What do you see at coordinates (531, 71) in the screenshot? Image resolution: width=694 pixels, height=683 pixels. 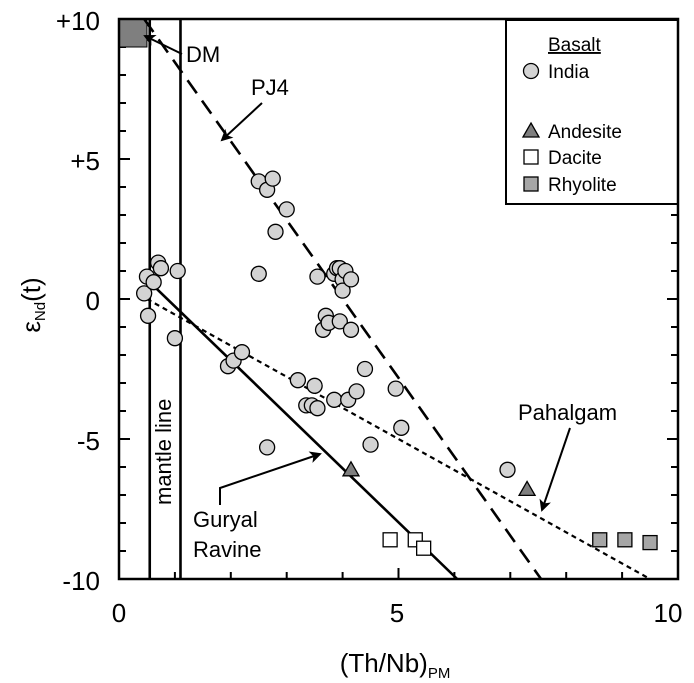 I see `legend-marker-india` at bounding box center [531, 71].